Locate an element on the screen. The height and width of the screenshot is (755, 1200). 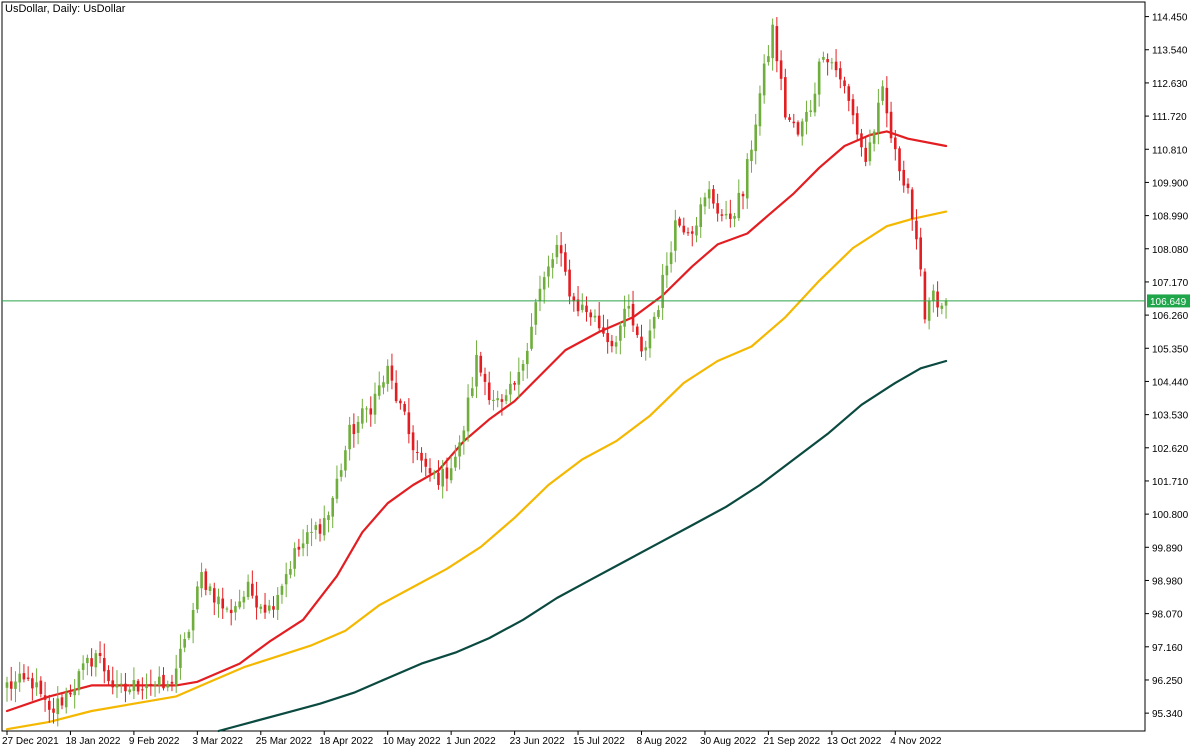
y-tick-label: 112.630 is located at coordinates (1170, 84).